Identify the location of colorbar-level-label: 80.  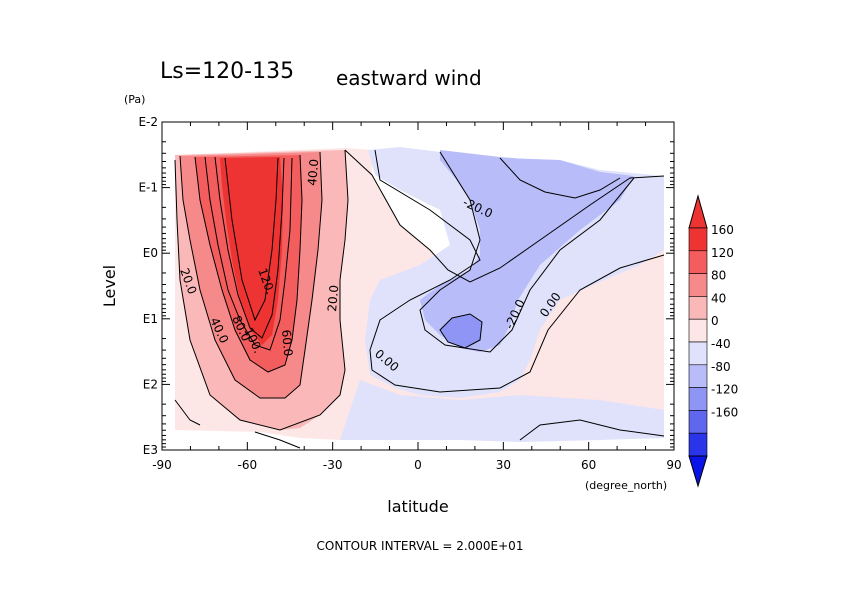
(718, 276).